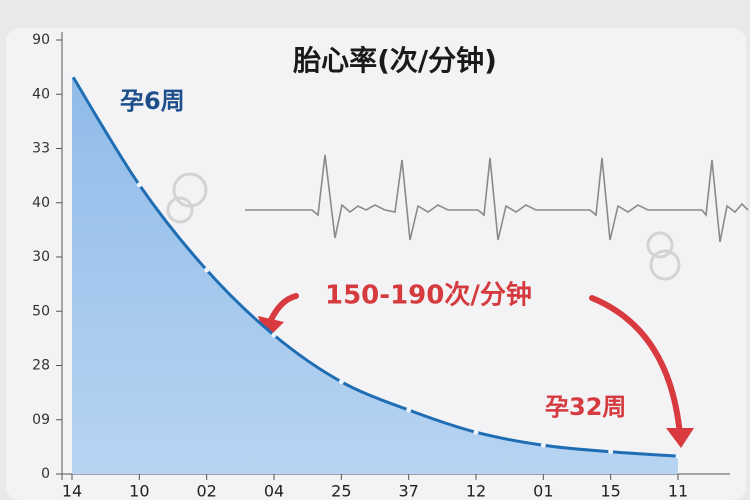 The width and height of the screenshot is (750, 500). I want to click on annotation: 孕32周, so click(585, 407).